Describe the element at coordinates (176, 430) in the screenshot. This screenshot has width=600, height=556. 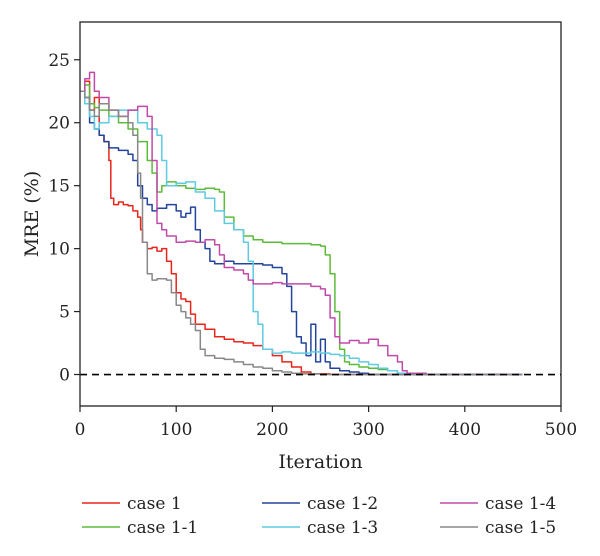
I see `x-tick-label: 100` at that location.